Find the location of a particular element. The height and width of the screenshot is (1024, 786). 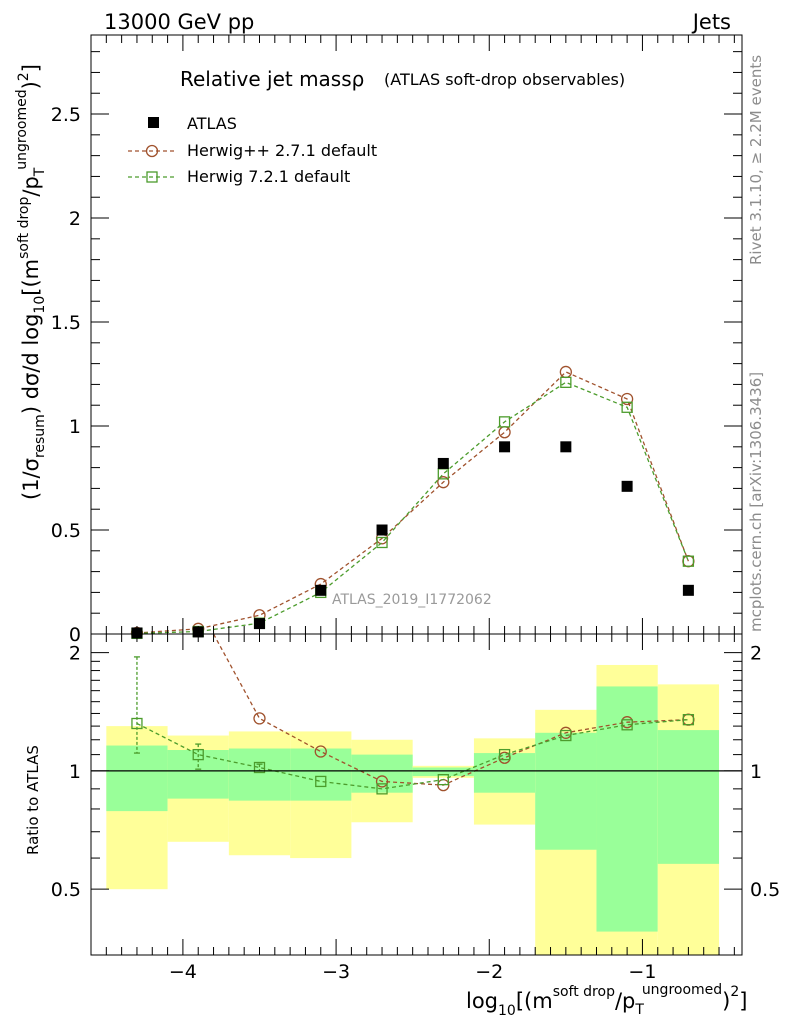

ratio-ytick-label: 0.5 is located at coordinates (66, 890).